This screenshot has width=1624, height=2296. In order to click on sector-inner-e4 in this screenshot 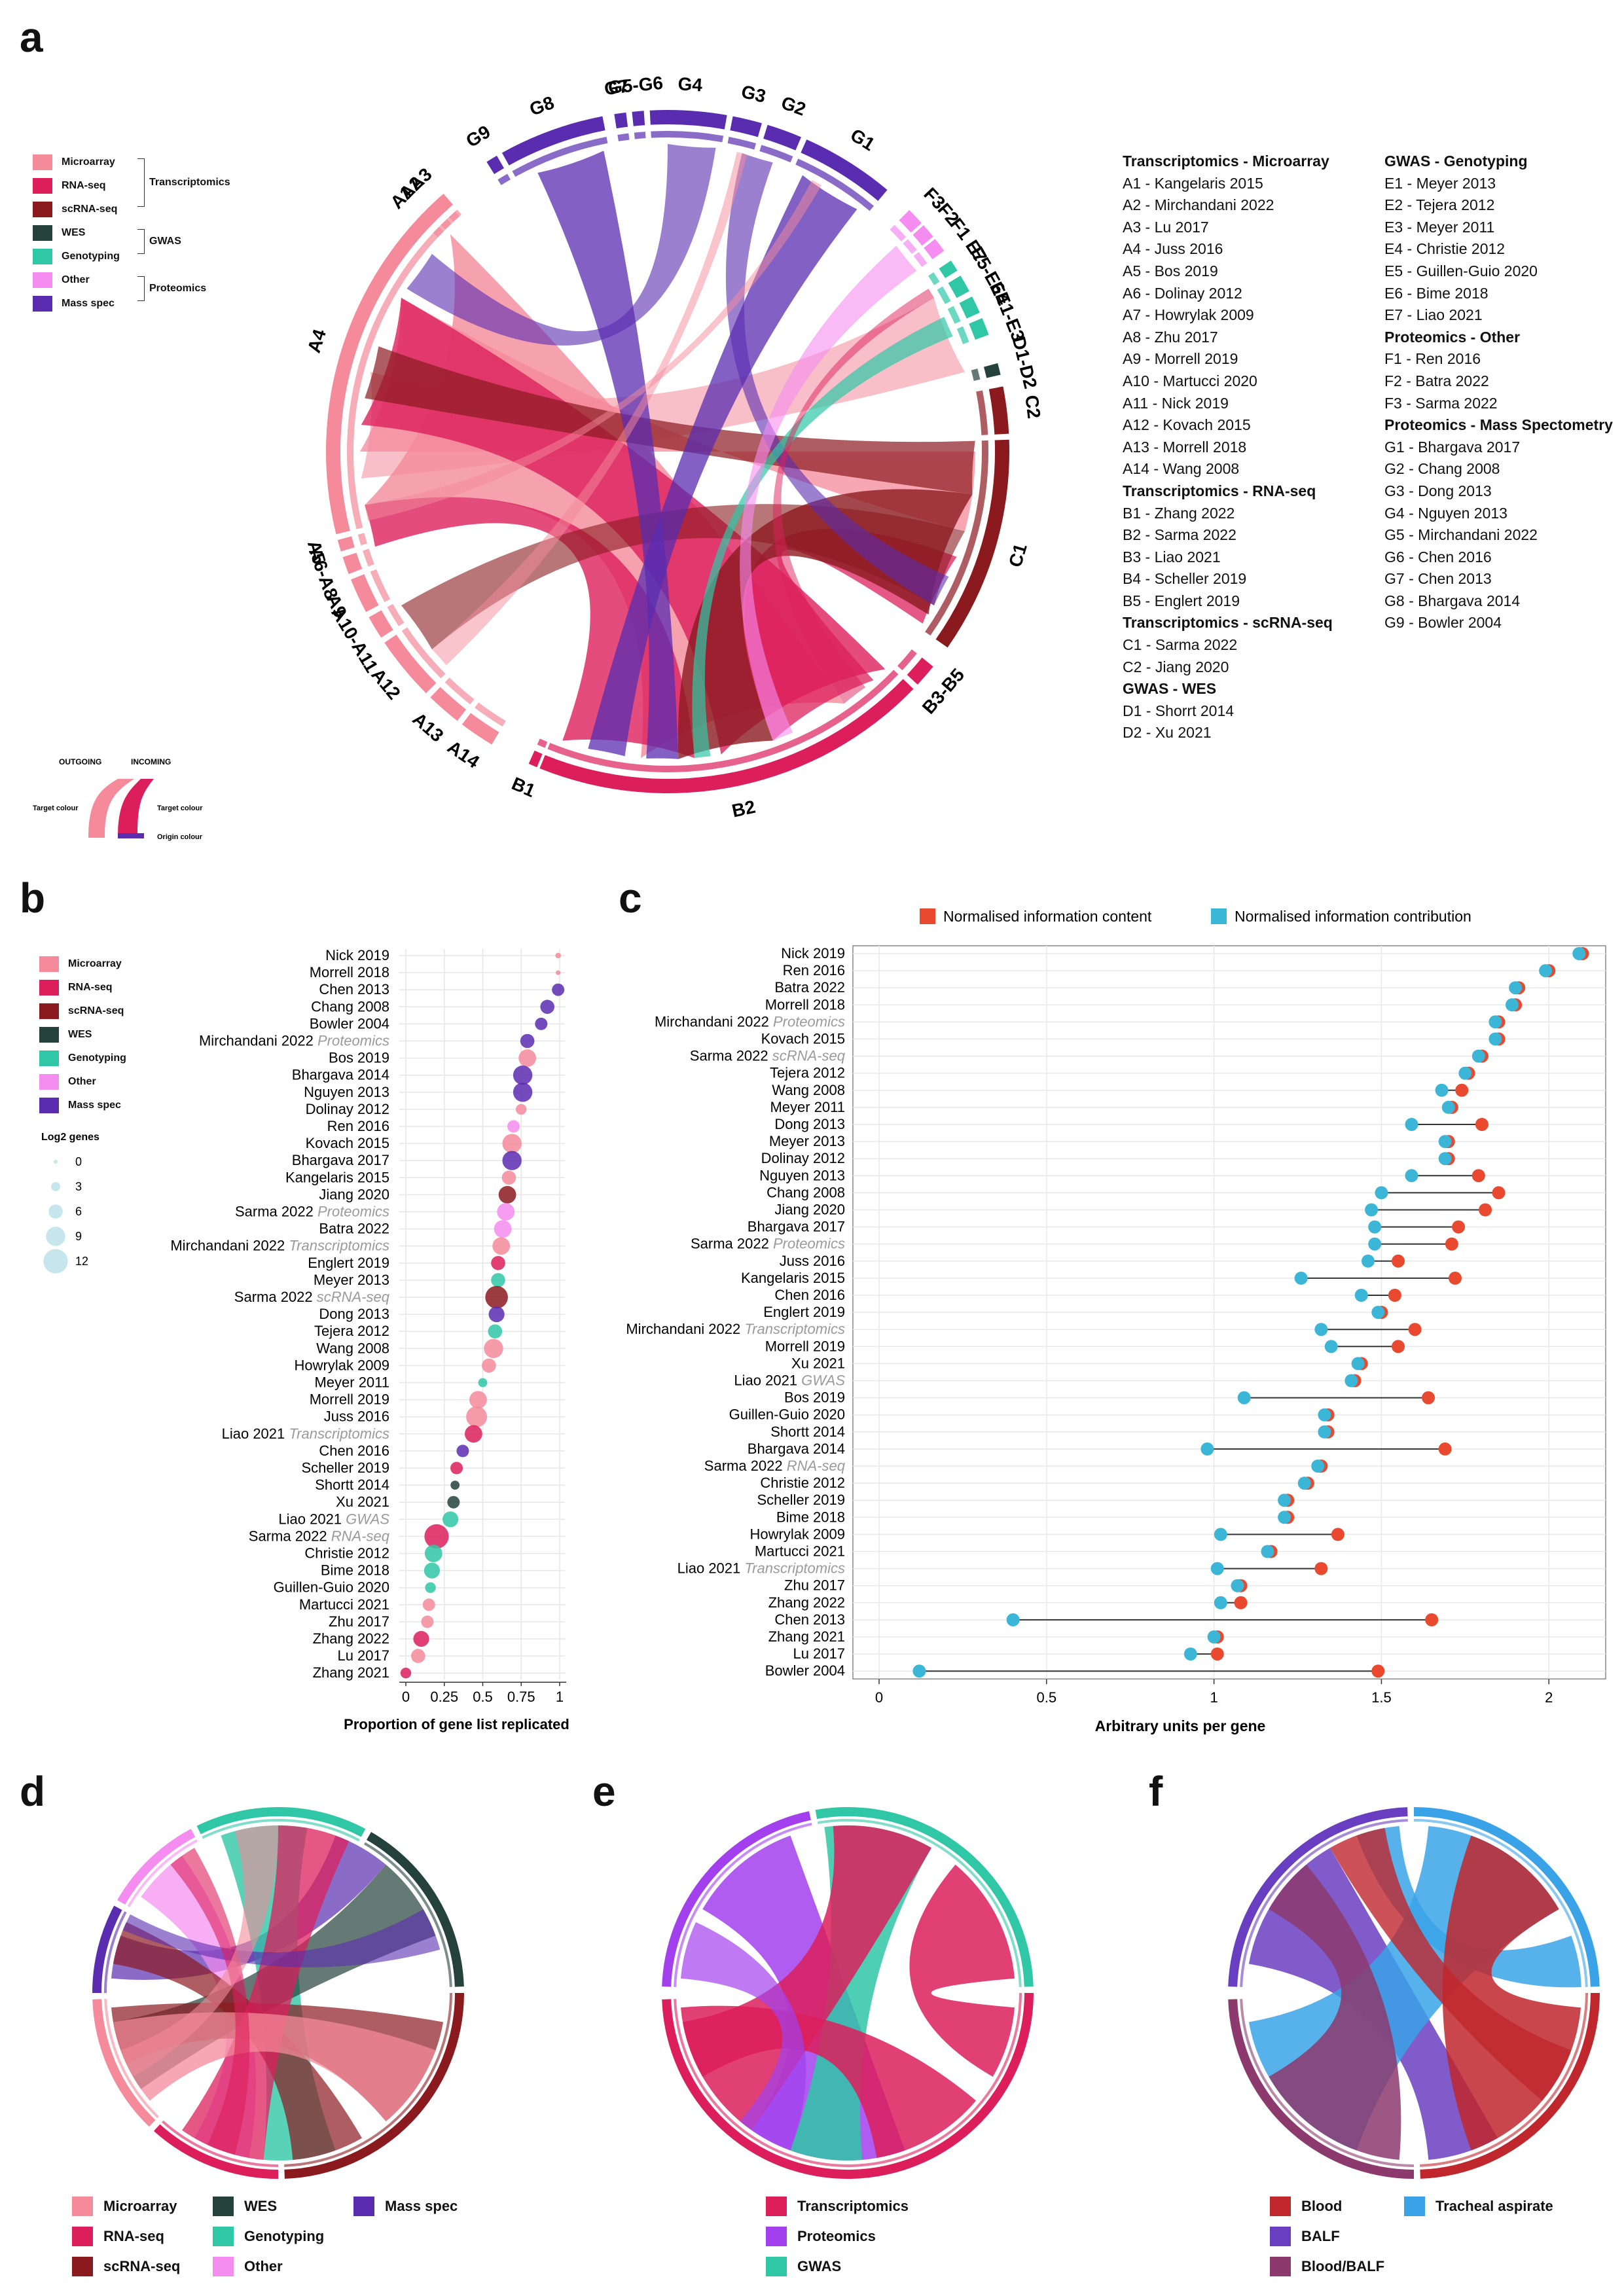, I will do `click(954, 315)`.